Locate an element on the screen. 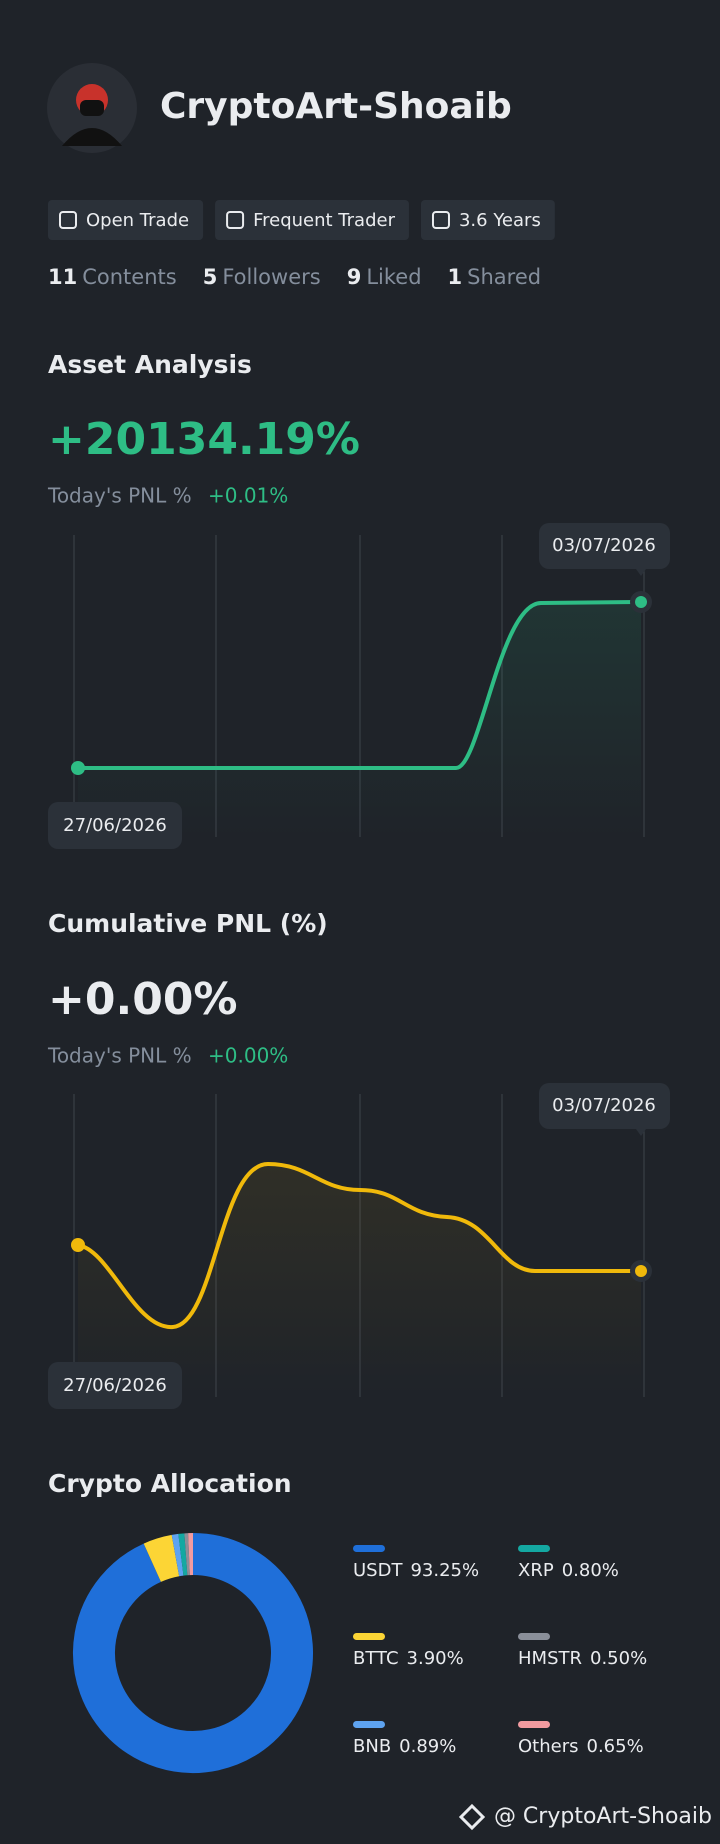 This screenshot has height=1844, width=720. legend-name: Others is located at coordinates (548, 1746).